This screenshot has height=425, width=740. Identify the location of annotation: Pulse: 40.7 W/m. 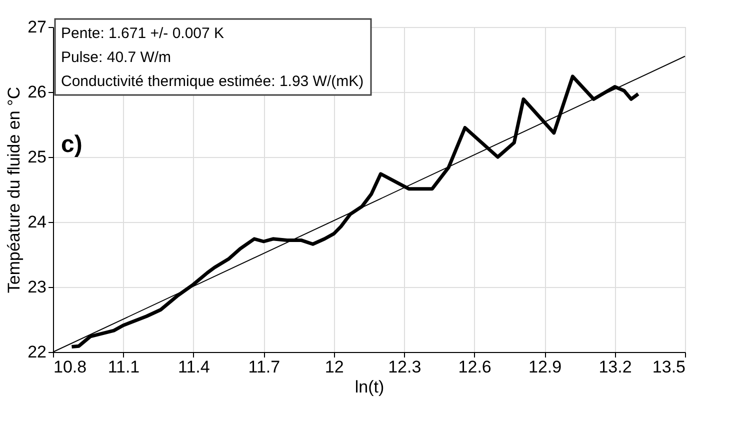
(116, 57).